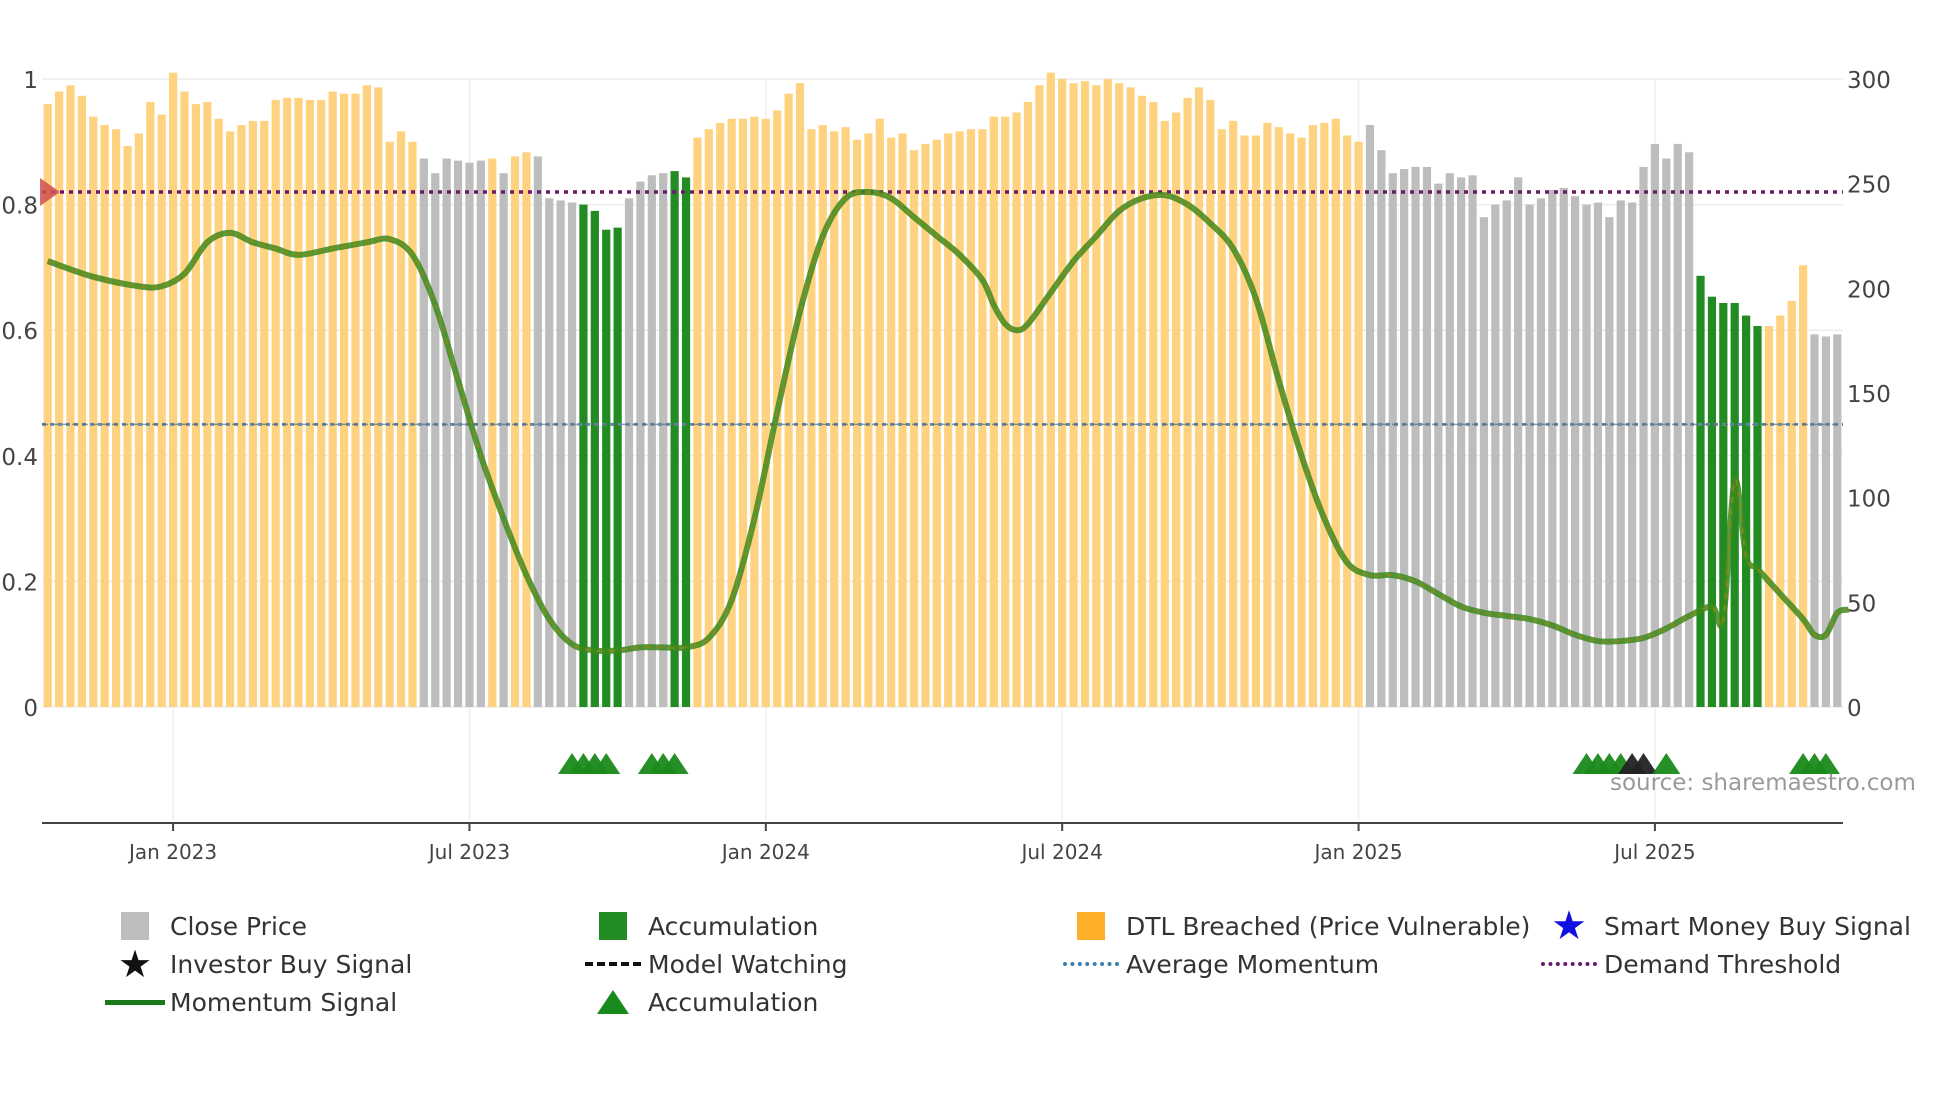 The width and height of the screenshot is (1960, 1102). Describe the element at coordinates (1861, 604) in the screenshot. I see `right-tick-label: 50` at that location.